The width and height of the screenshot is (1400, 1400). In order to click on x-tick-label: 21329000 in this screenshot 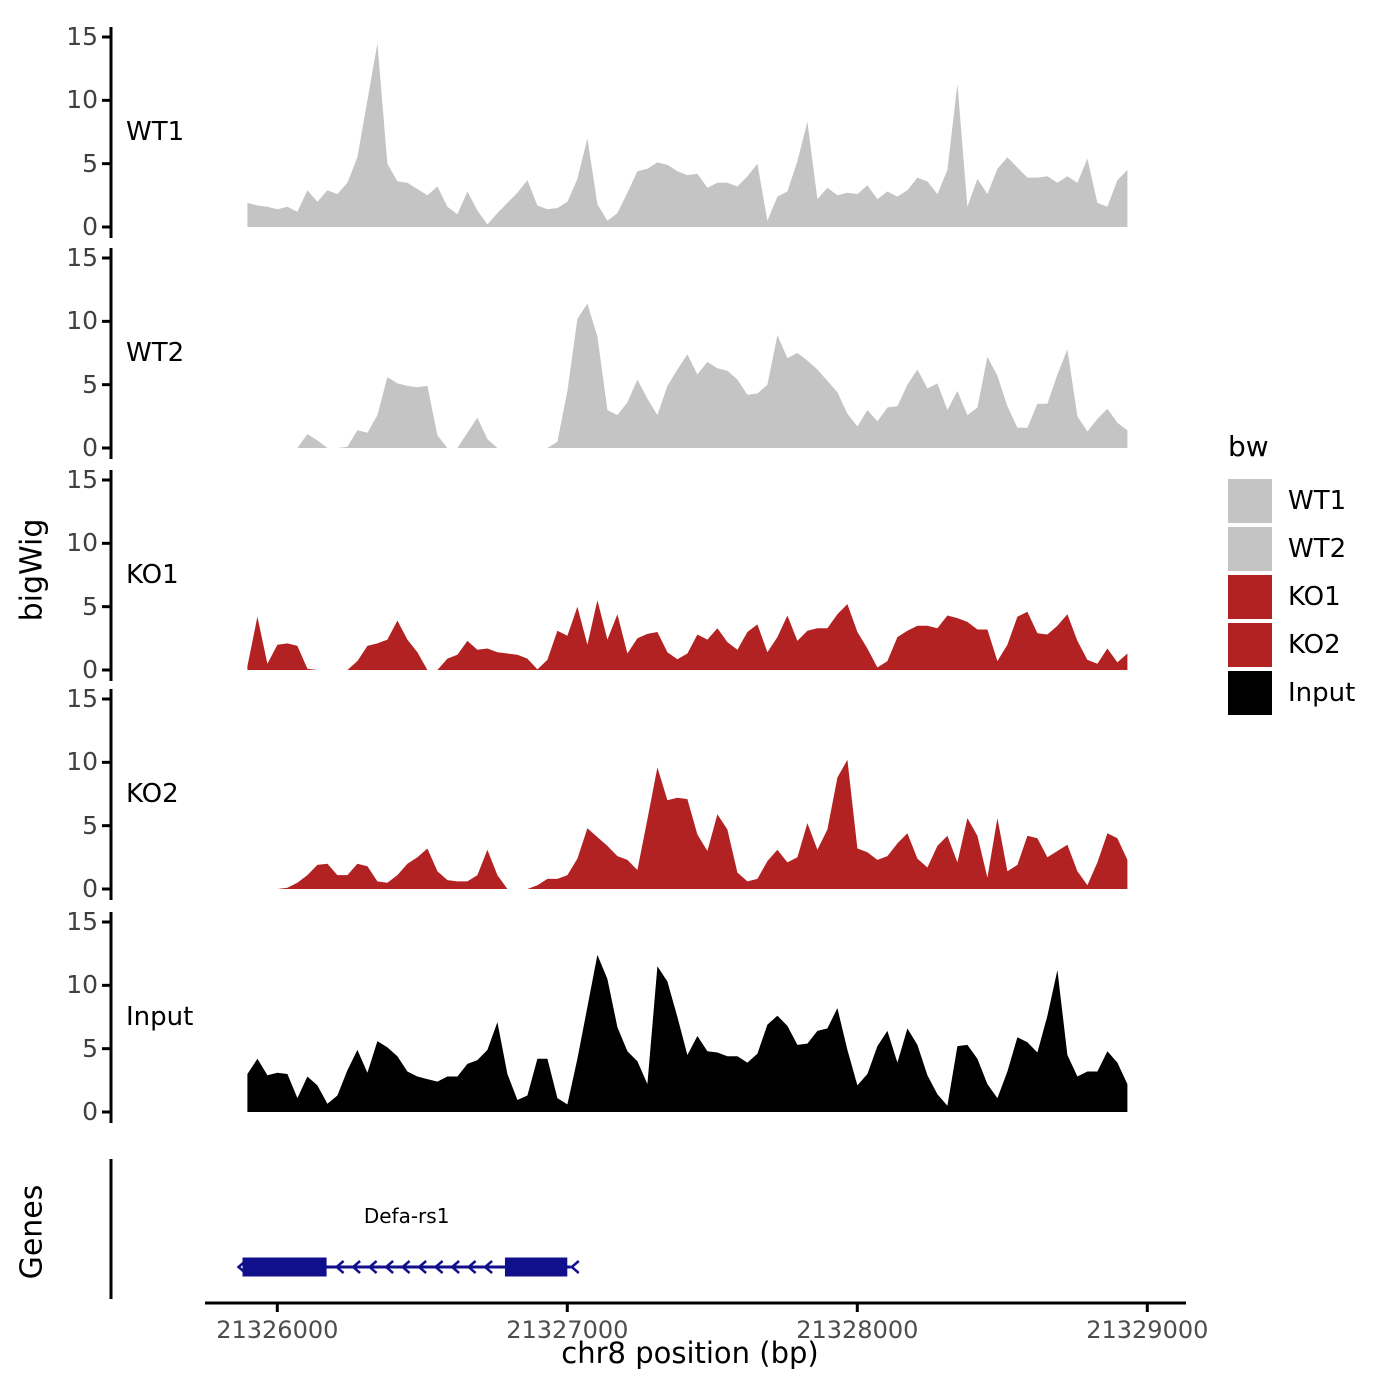, I will do `click(1147, 1330)`.